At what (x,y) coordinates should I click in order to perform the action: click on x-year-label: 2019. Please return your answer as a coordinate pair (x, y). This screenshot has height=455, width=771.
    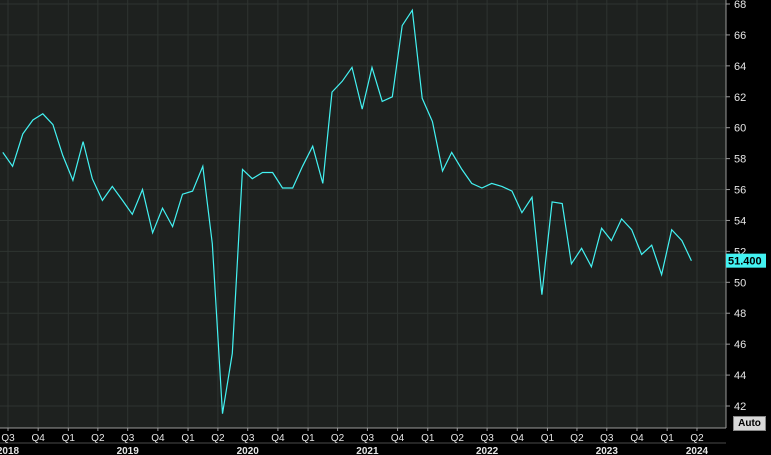
    Looking at the image, I should click on (128, 450).